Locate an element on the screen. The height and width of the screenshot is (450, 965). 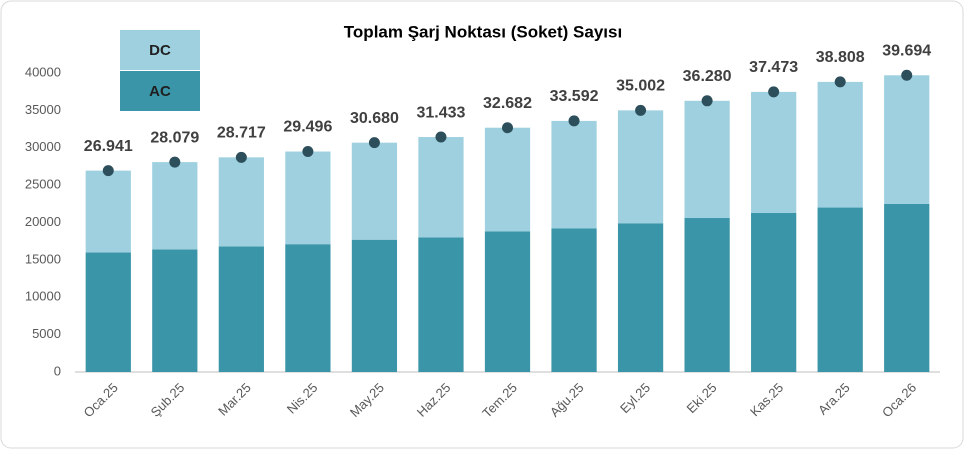
total-label: 30.680 is located at coordinates (374, 118).